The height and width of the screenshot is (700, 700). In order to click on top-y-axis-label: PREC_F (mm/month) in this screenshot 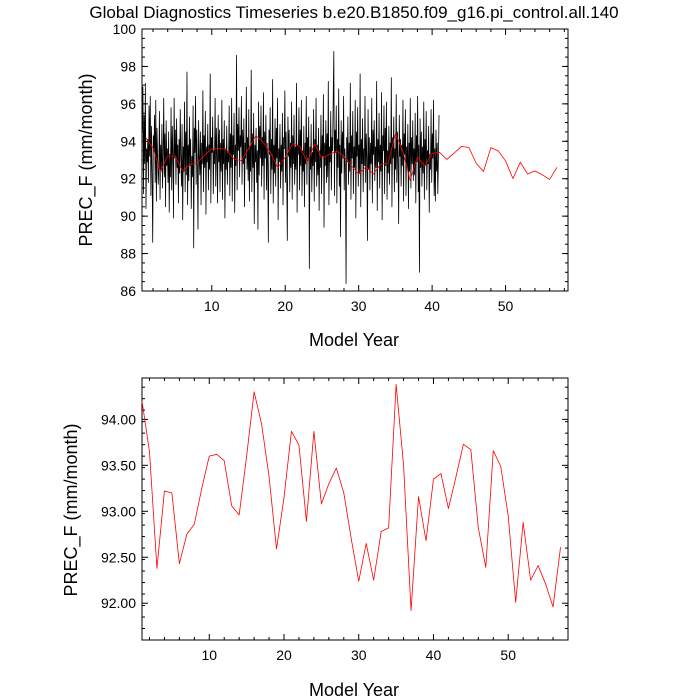, I will do `click(86, 159)`.